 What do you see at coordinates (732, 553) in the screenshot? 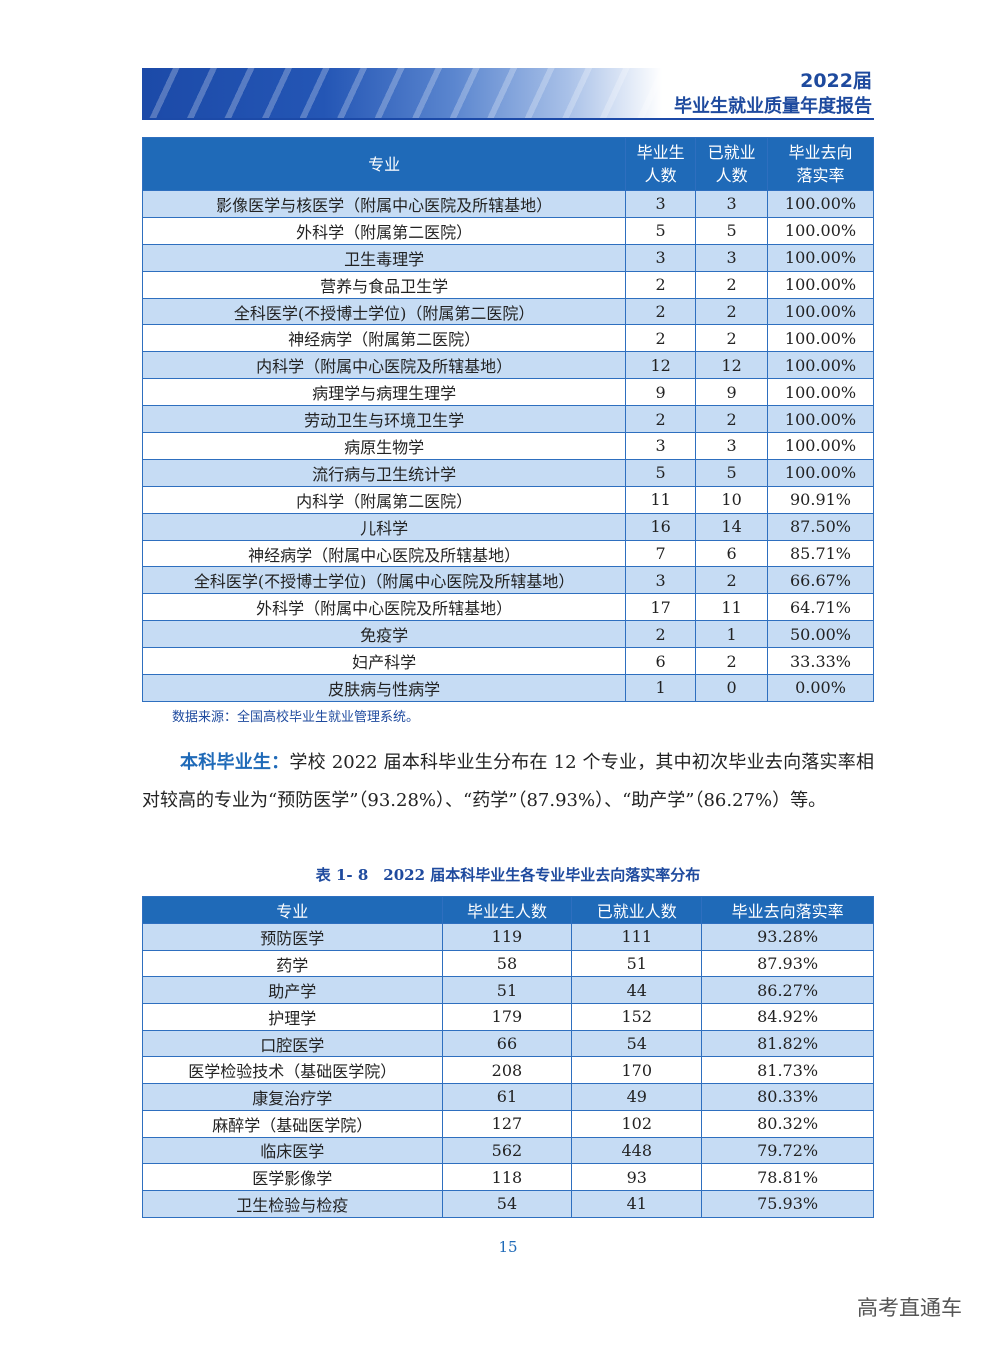
I see `cell-employed: 6` at bounding box center [732, 553].